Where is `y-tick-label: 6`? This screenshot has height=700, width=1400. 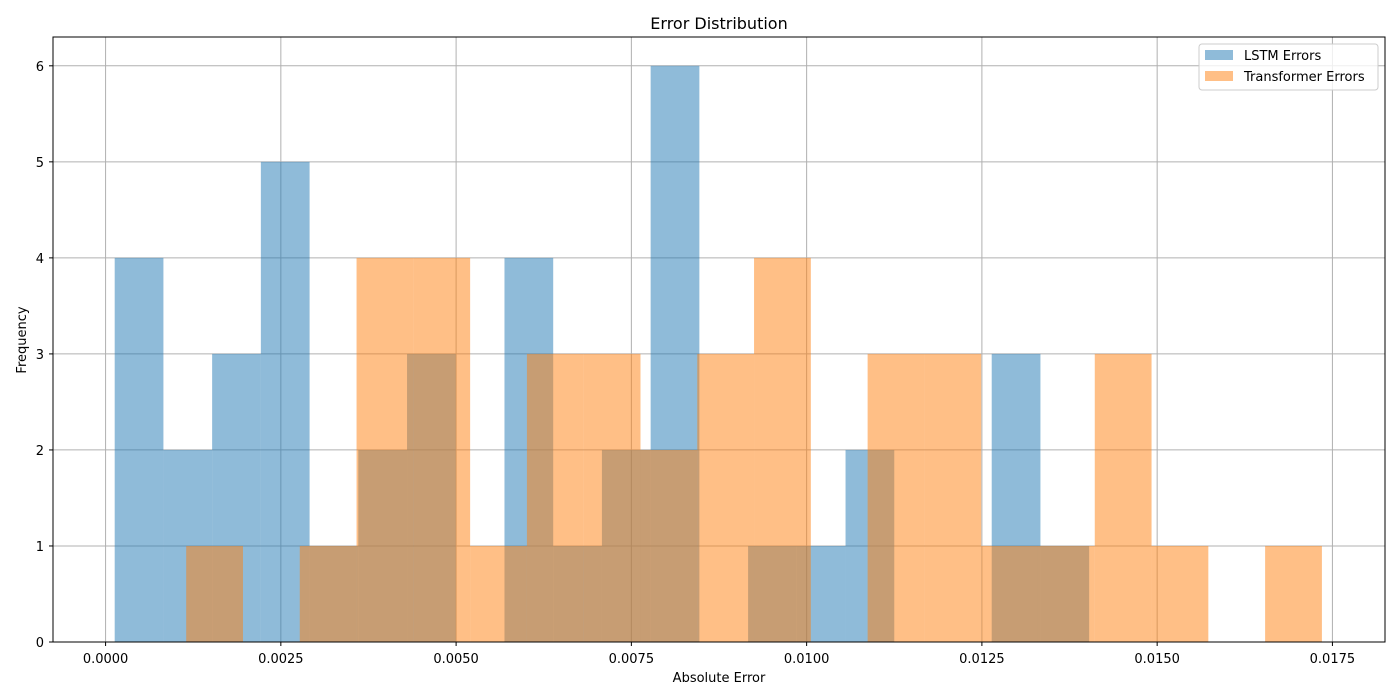 y-tick-label: 6 is located at coordinates (40, 67).